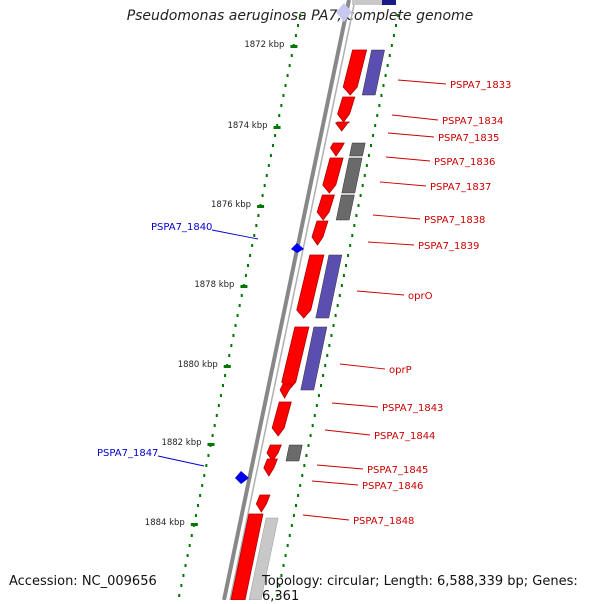 The image size is (600, 604). Describe the element at coordinates (464, 162) in the screenshot. I see `gene-label: PSPA7_1836` at that location.